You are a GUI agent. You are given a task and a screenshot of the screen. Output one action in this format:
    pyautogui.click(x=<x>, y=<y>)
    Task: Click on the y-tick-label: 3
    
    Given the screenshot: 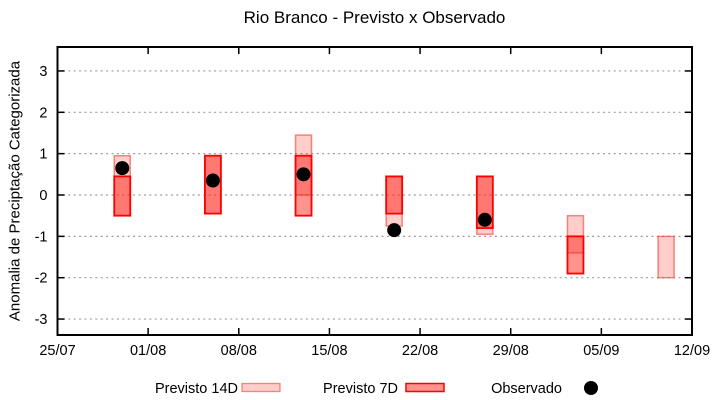 What is the action you would take?
    pyautogui.click(x=43, y=72)
    